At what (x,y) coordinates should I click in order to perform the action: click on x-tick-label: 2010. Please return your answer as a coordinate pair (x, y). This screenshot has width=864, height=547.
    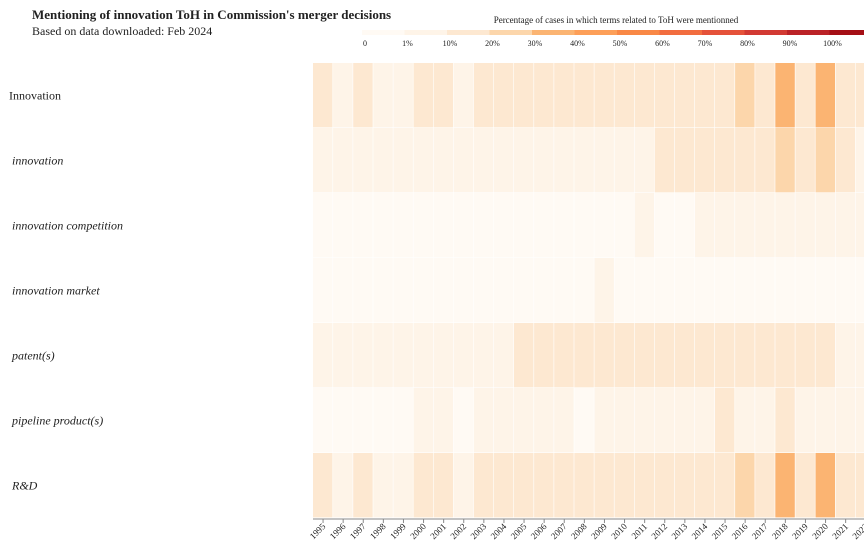
    Looking at the image, I should click on (619, 531).